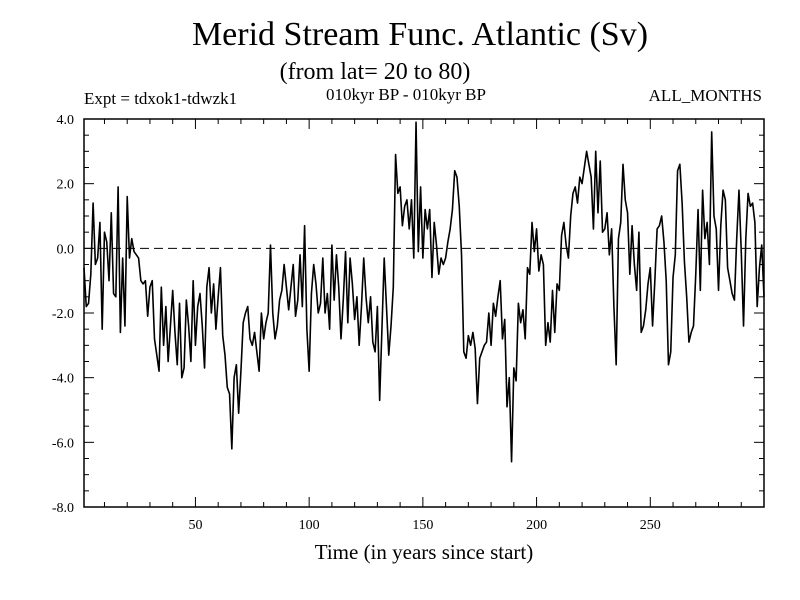 The width and height of the screenshot is (800, 600). I want to click on x-tick-label: 100, so click(309, 525).